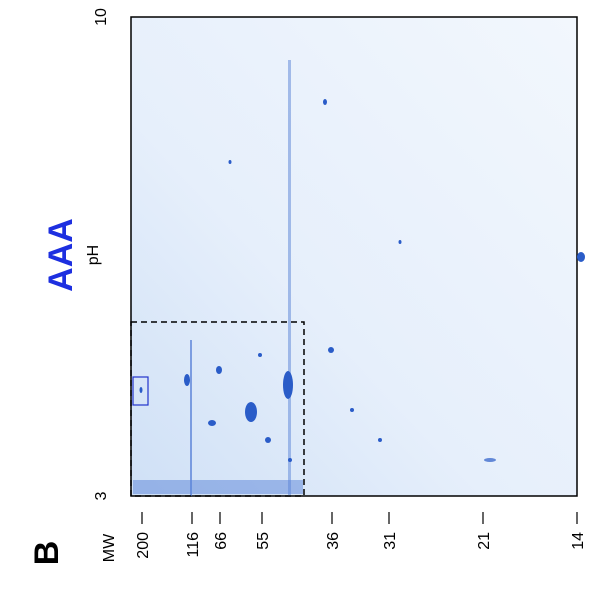  Describe the element at coordinates (390, 541) in the screenshot. I see `mw-tick-label: 31` at that location.